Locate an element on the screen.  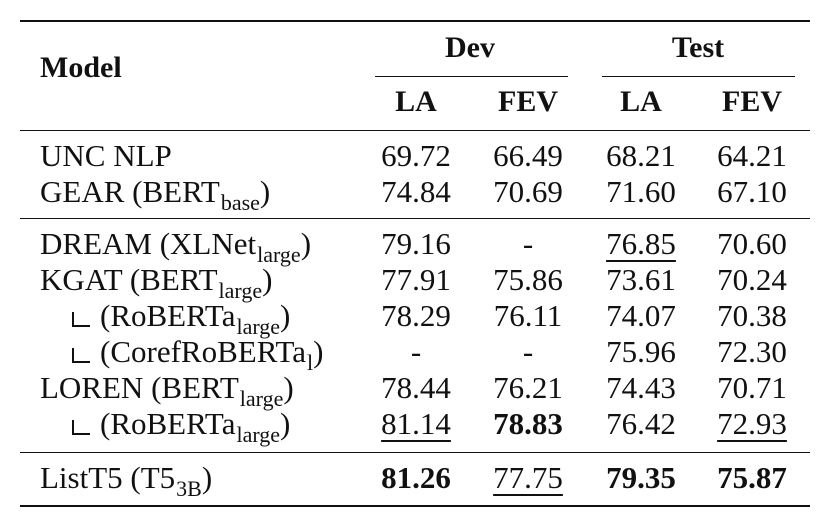
row-6-model-text: (CorefRoBERTa is located at coordinates (203, 351).